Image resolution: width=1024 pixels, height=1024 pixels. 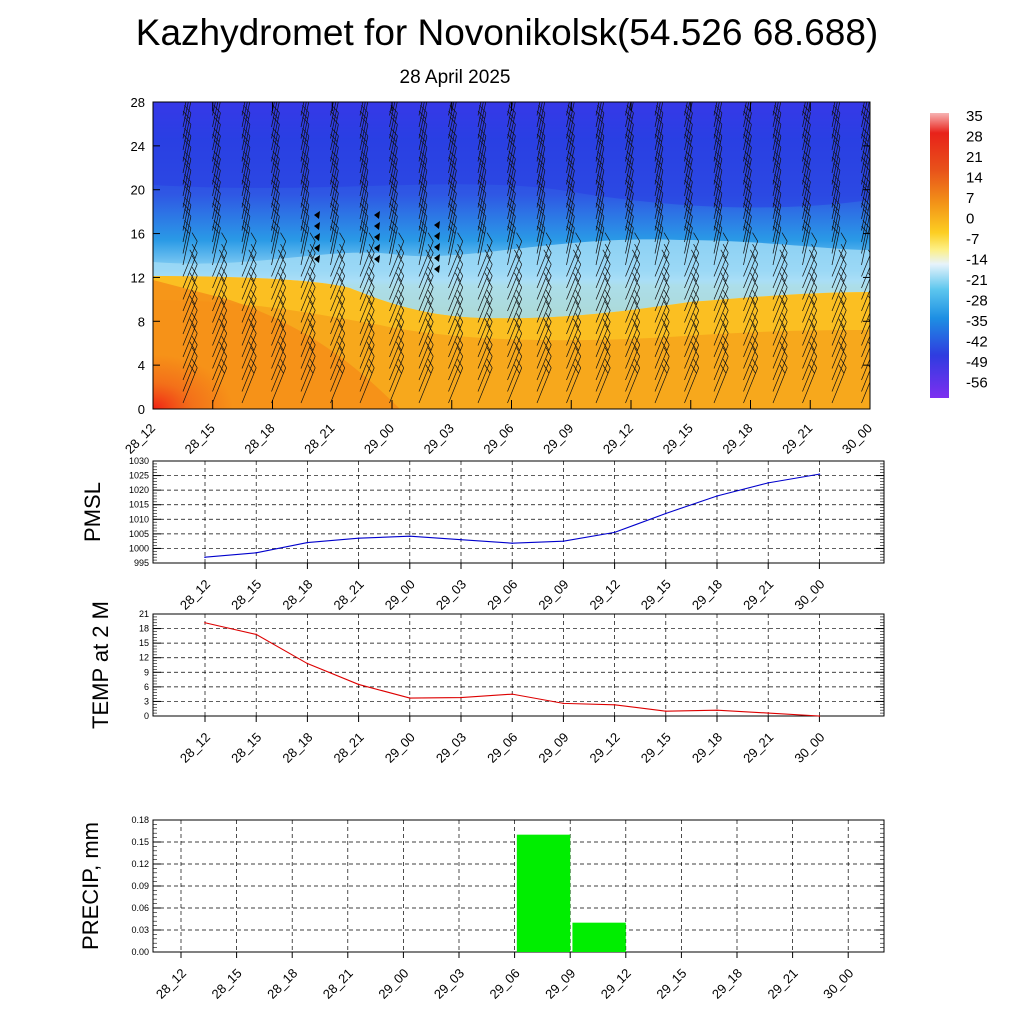 I want to click on colorbar-label: 21, so click(x=974, y=157).